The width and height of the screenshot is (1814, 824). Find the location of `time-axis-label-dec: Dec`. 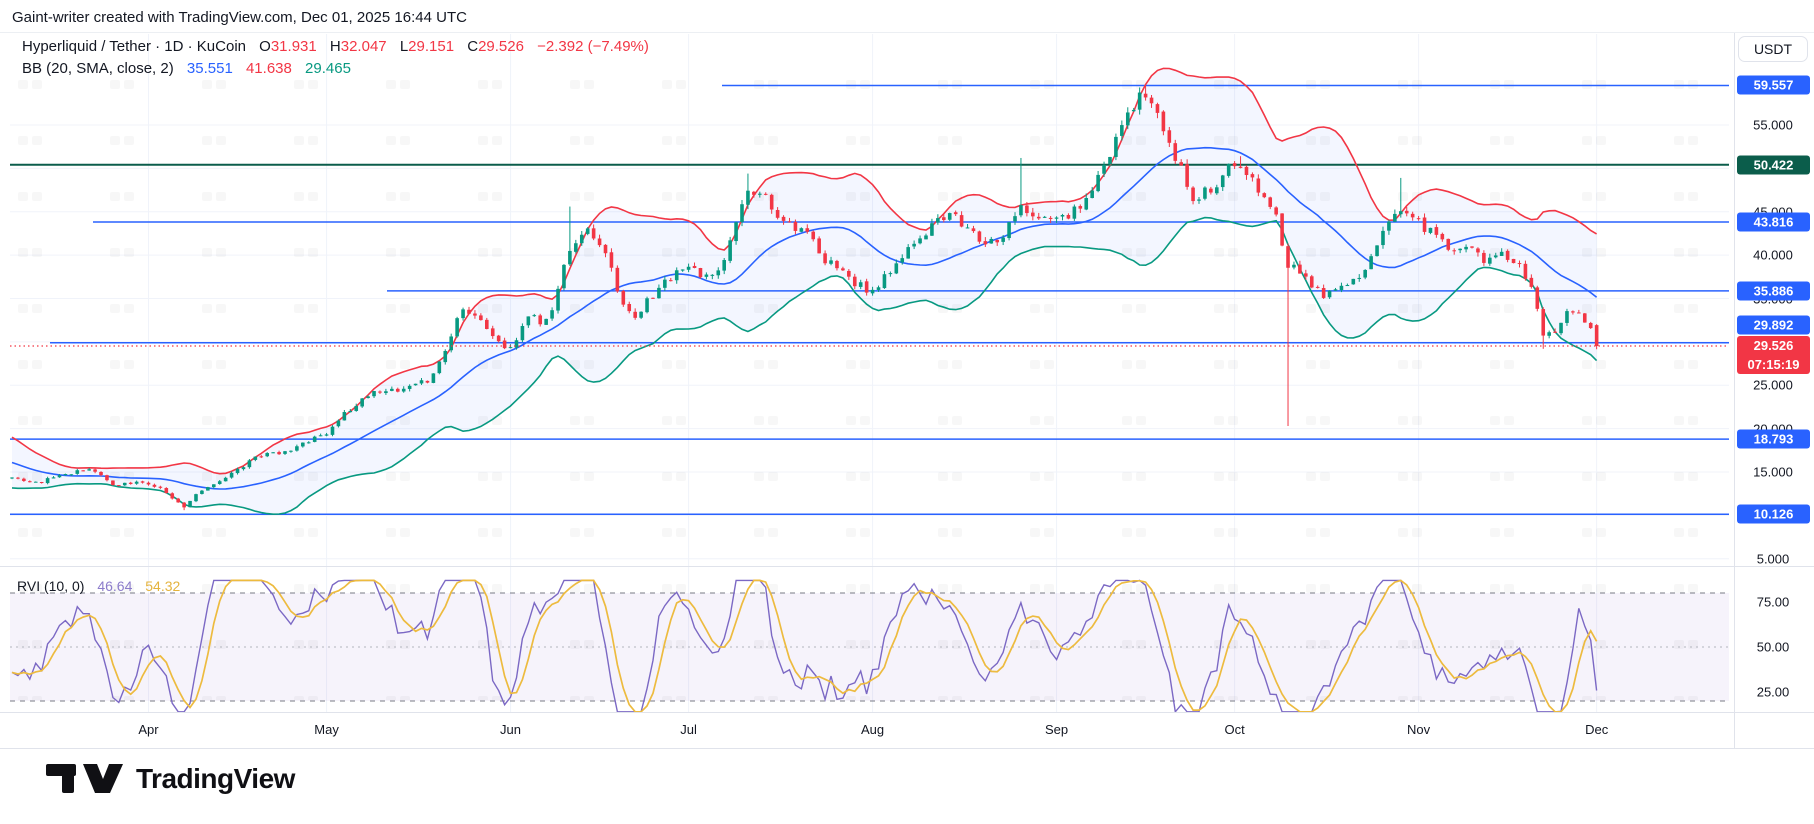

time-axis-label-dec: Dec is located at coordinates (1597, 729).